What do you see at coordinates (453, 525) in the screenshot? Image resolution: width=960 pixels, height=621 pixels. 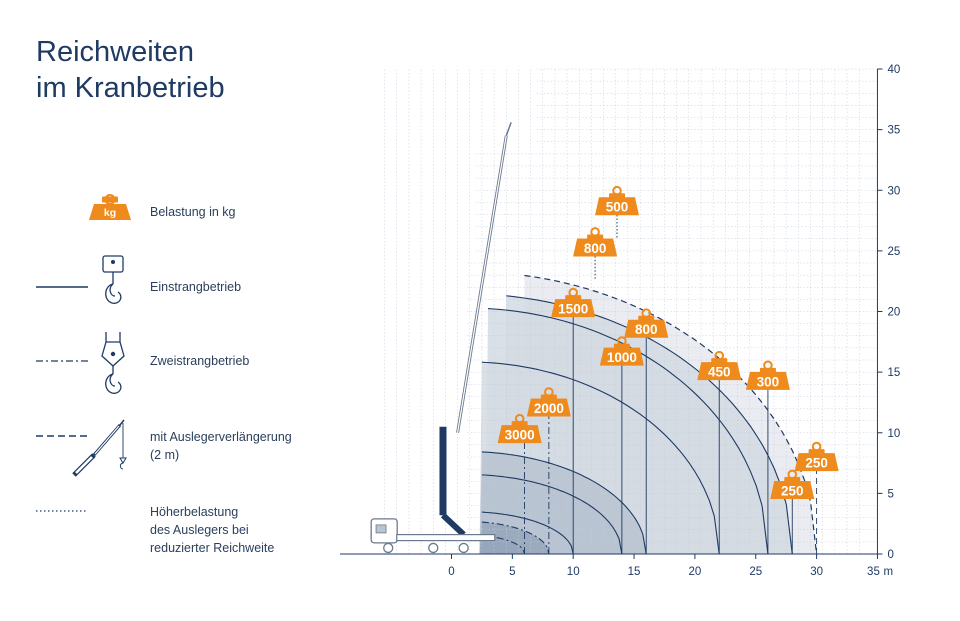 I see `crane-knuckle` at bounding box center [453, 525].